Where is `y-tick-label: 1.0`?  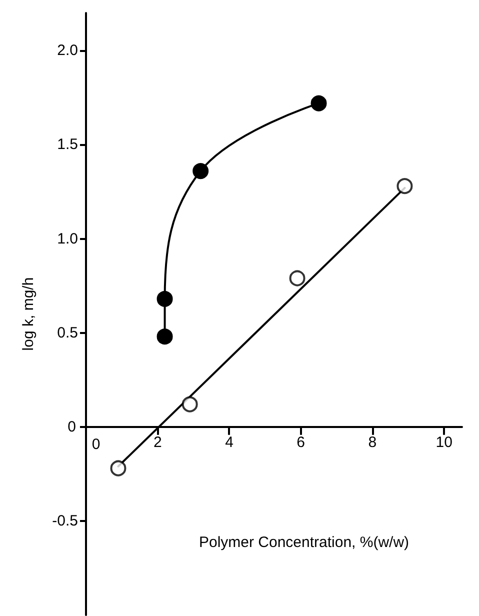 y-tick-label: 1.0 is located at coordinates (67, 239).